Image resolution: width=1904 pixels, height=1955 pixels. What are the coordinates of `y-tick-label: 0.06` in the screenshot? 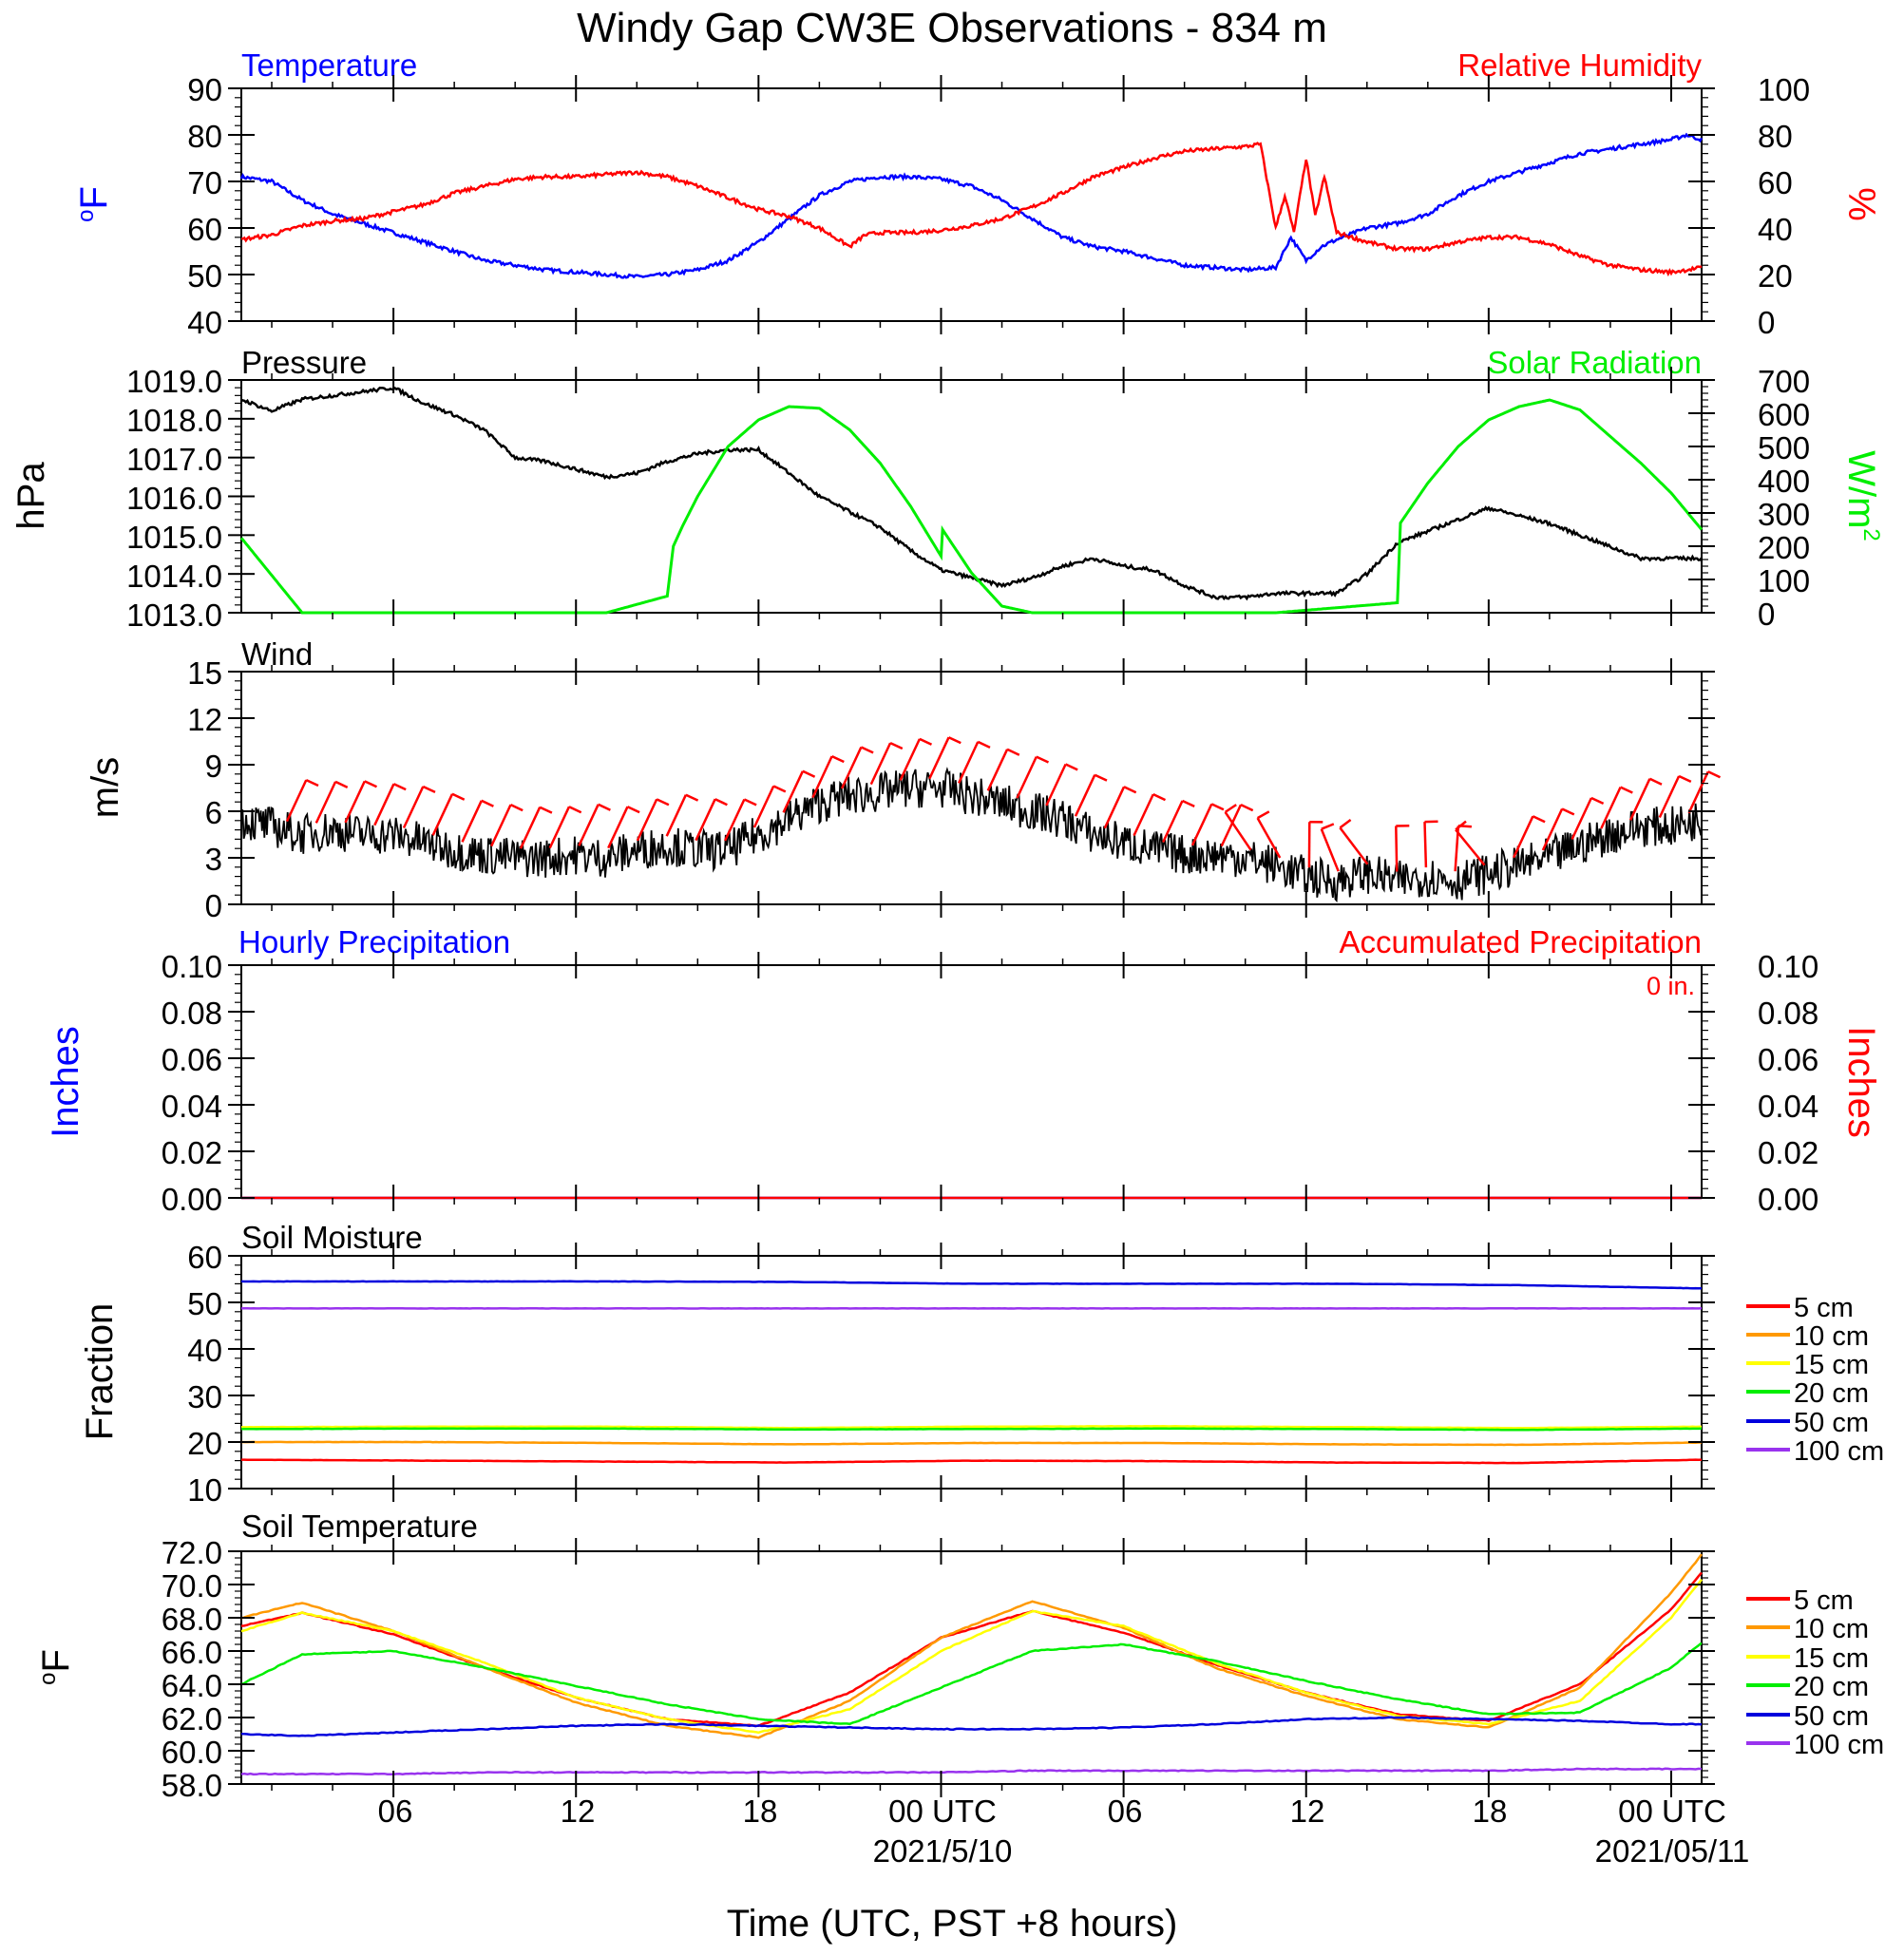 It's located at (192, 1059).